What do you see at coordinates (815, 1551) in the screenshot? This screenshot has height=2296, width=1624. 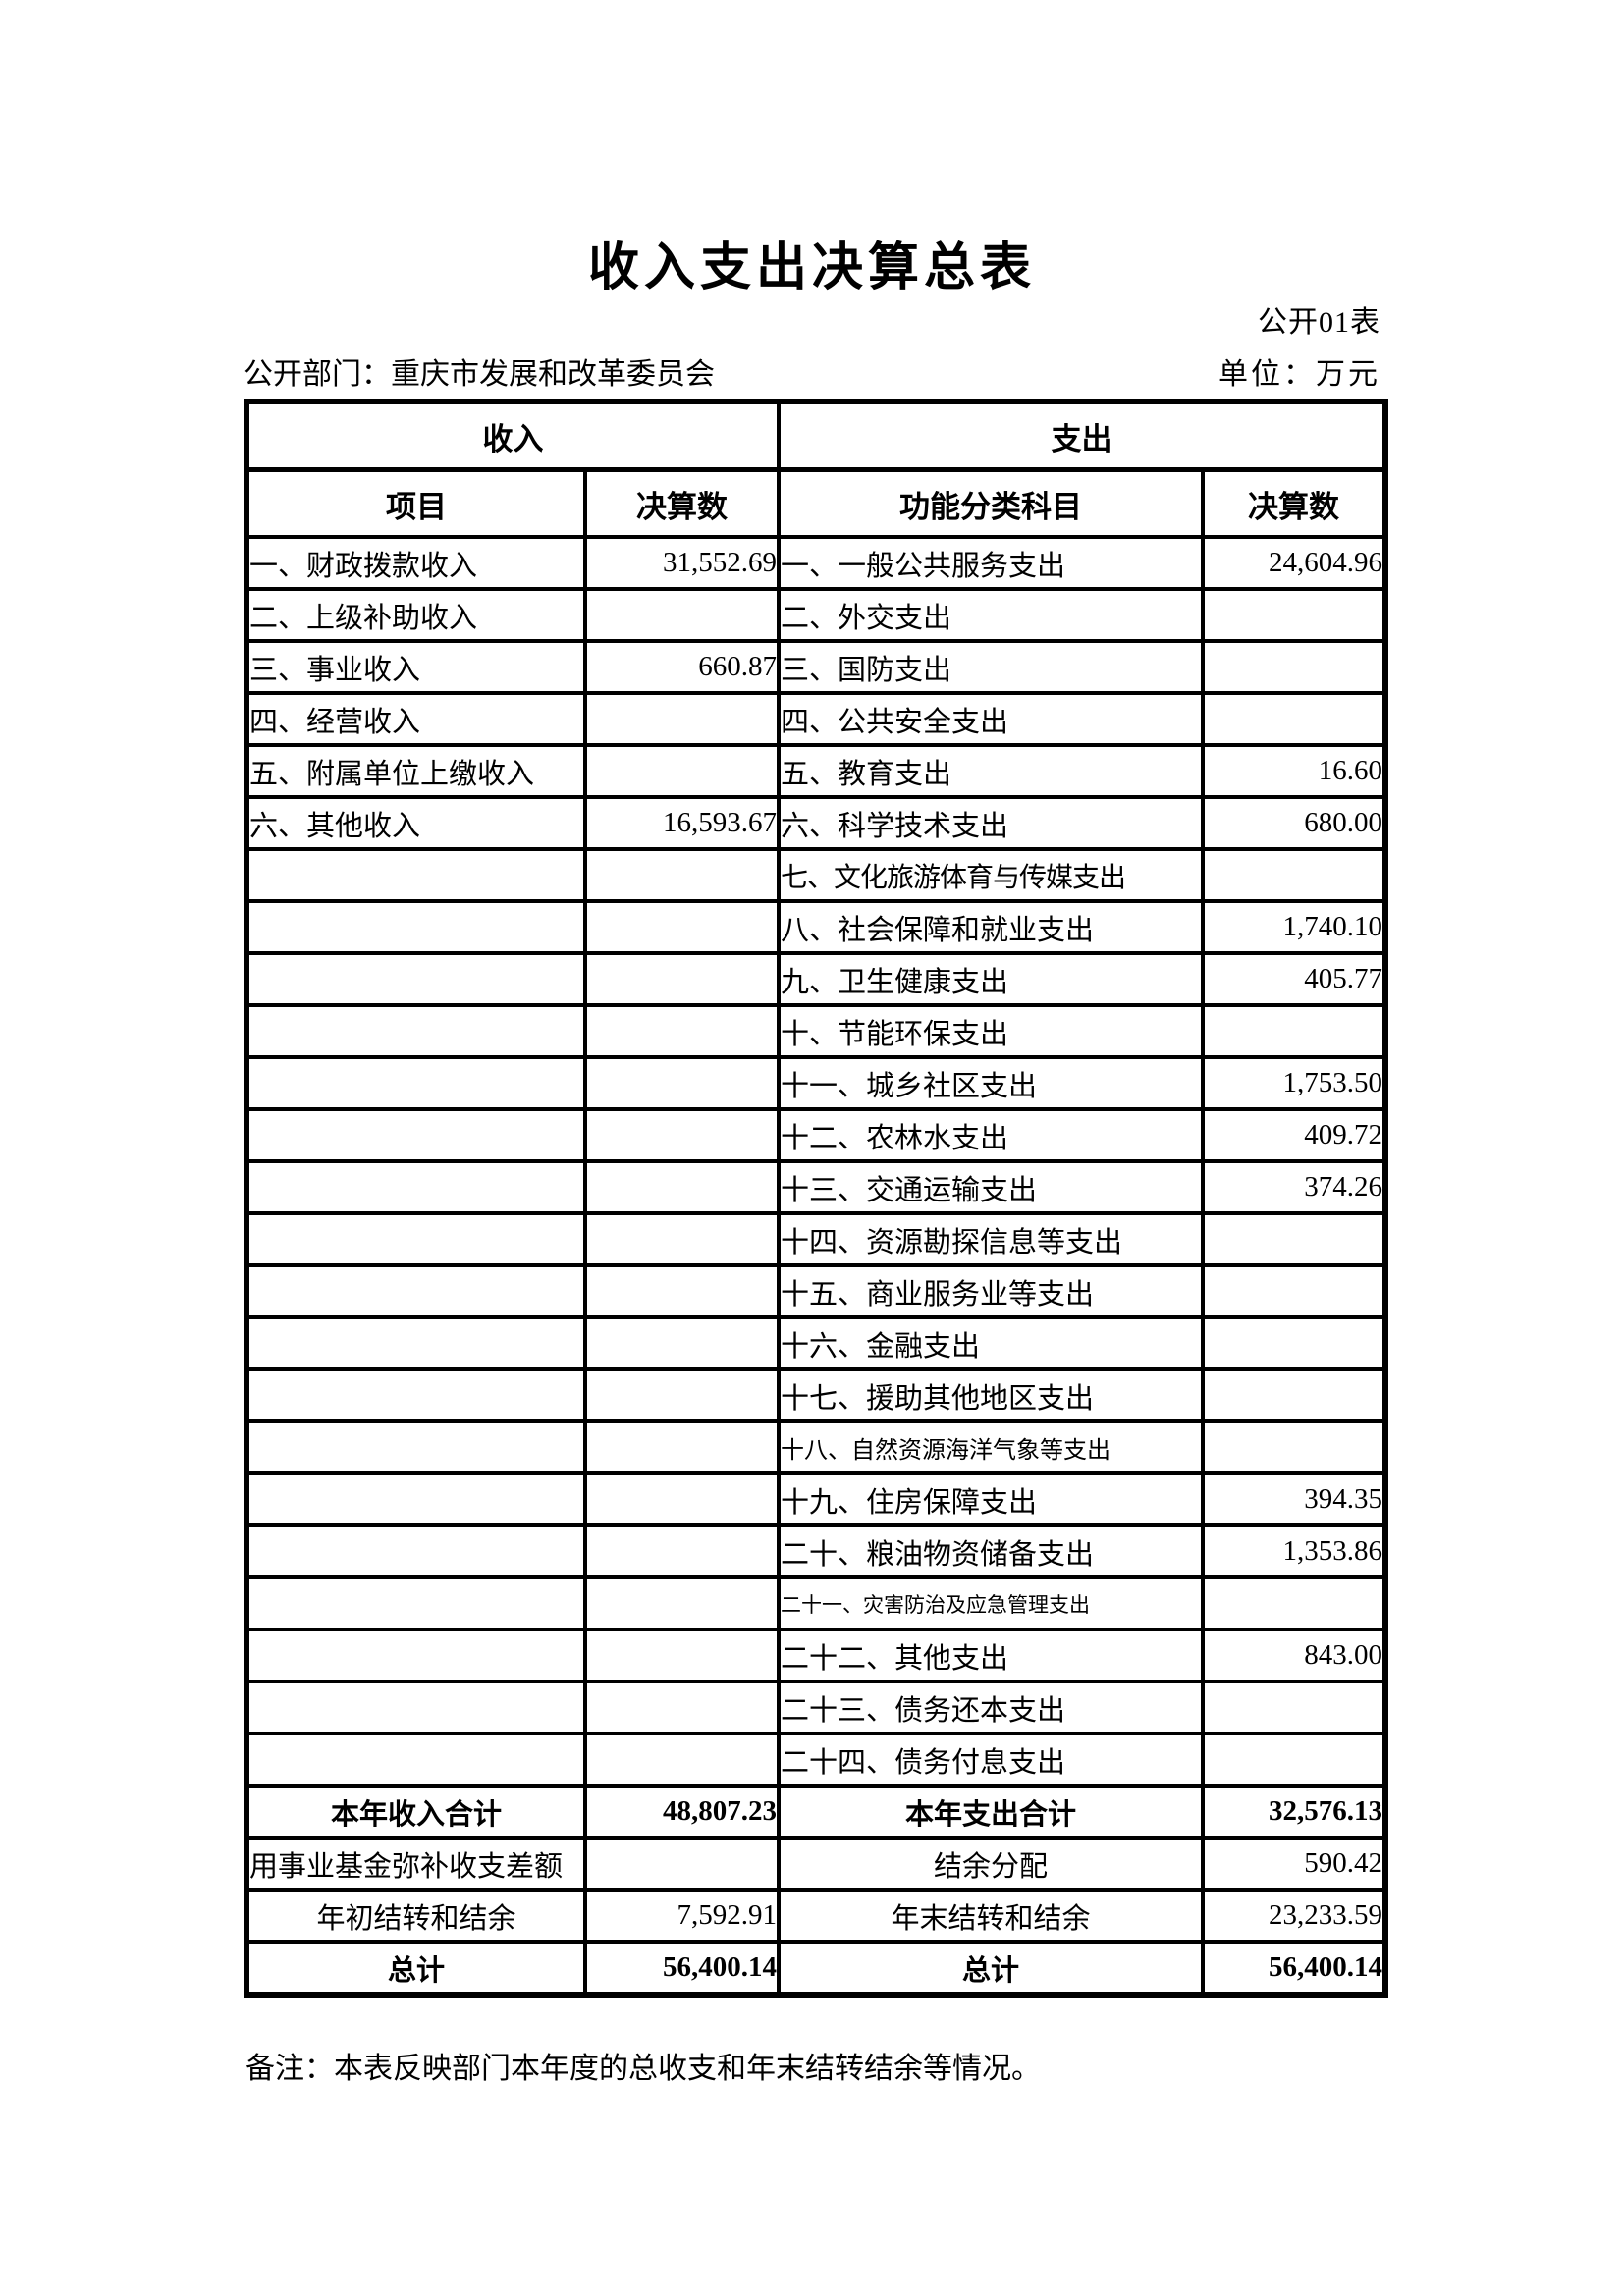 I see `table-row: 二十、粮油物资储备支出 1,353.86` at bounding box center [815, 1551].